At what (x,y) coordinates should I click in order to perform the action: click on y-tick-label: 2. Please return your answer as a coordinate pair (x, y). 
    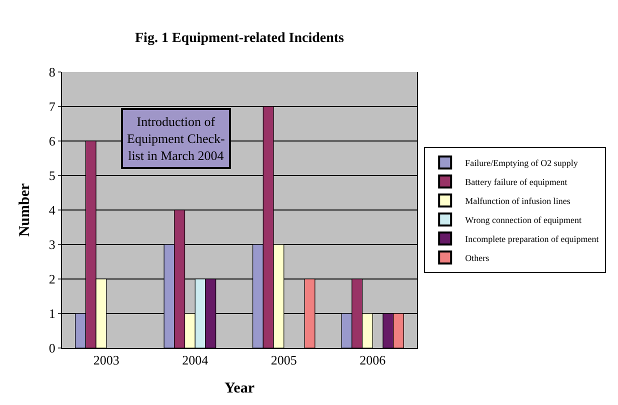
    Looking at the image, I should click on (52, 279).